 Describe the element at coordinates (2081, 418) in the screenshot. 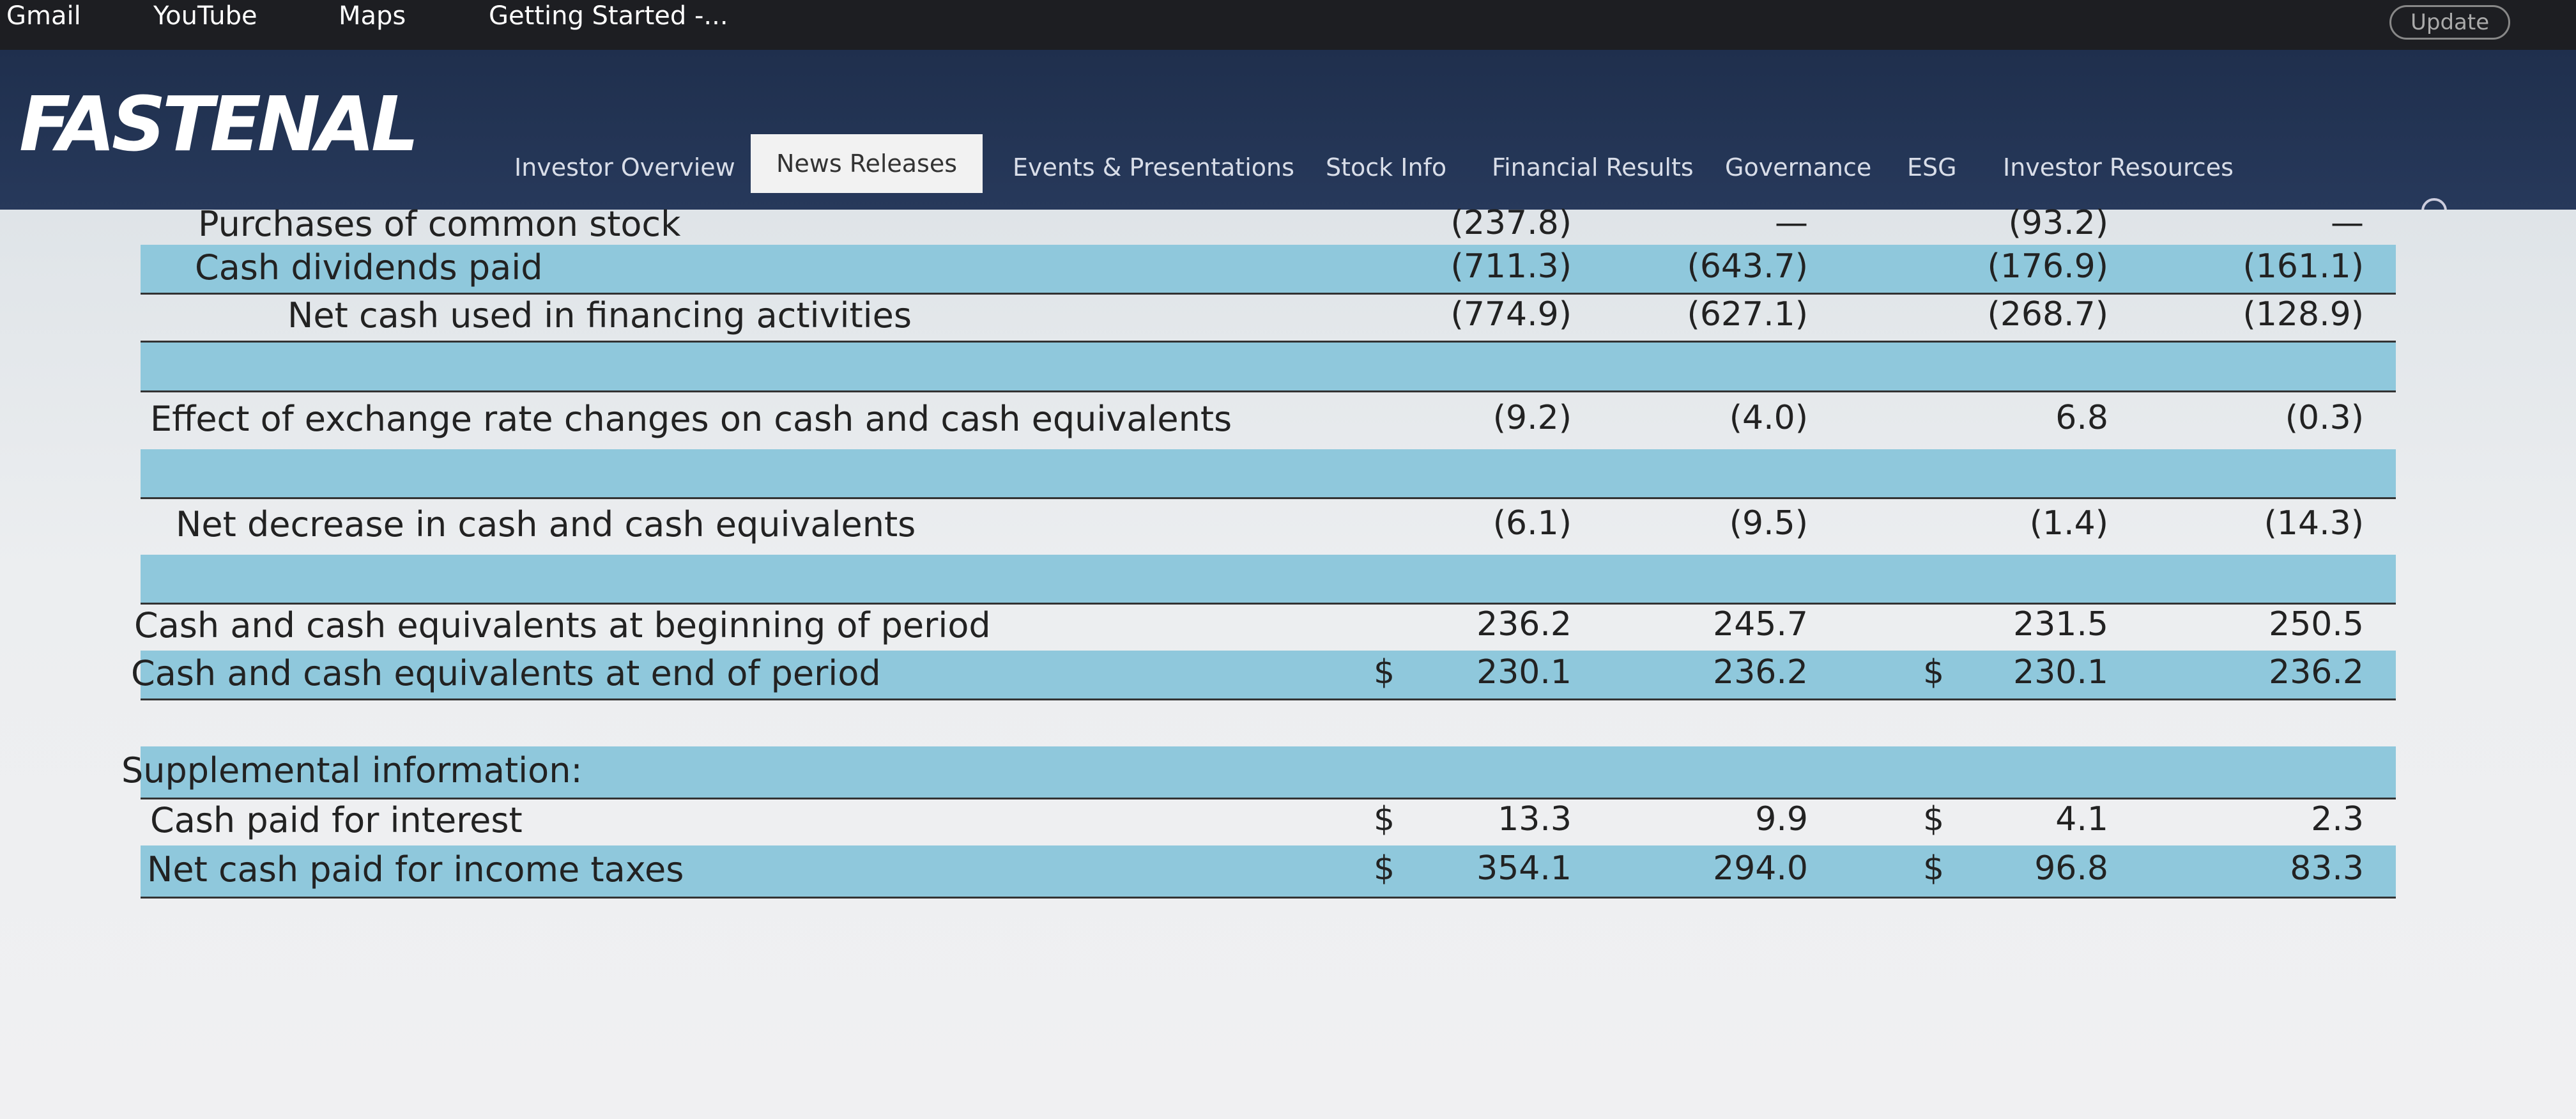

I see `value: 6.8` at that location.